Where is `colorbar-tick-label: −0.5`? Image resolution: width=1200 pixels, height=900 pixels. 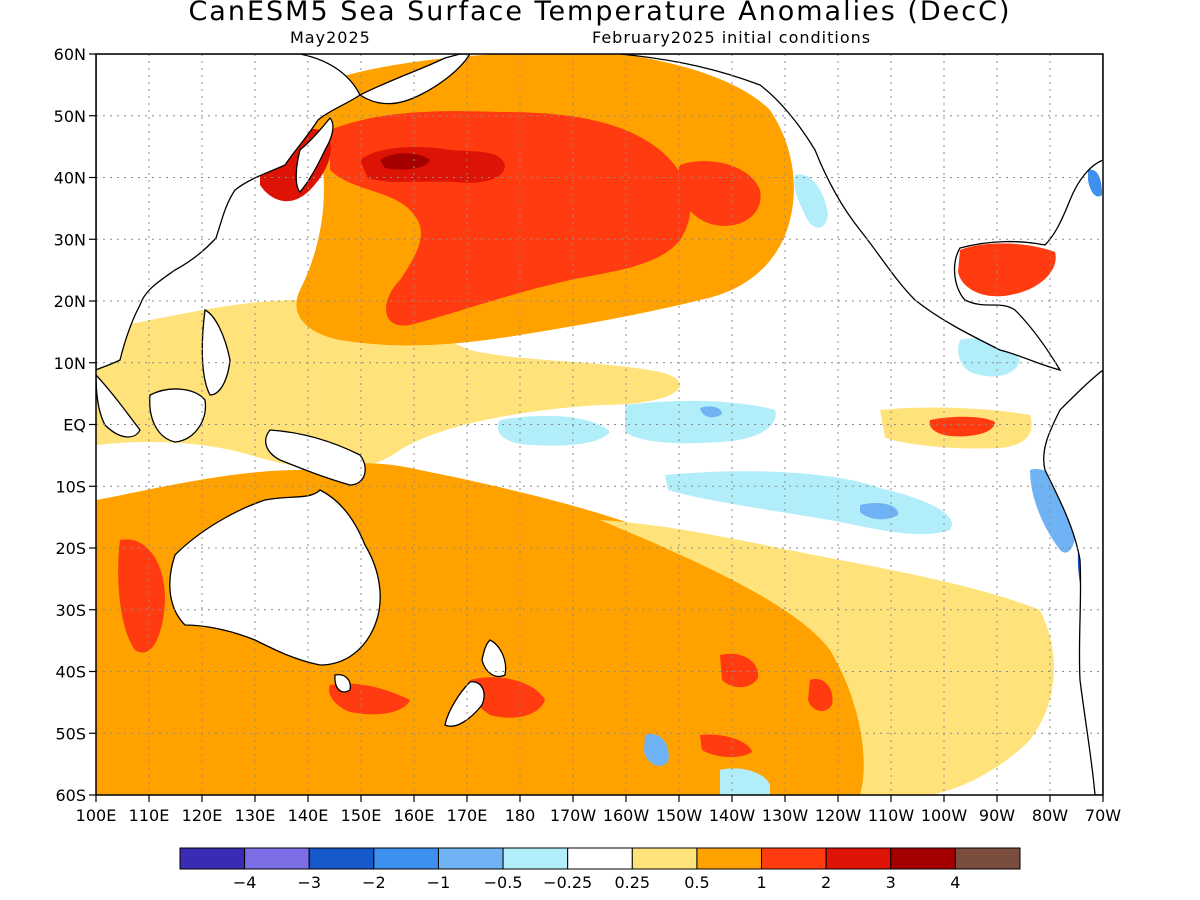 colorbar-tick-label: −0.5 is located at coordinates (503, 882).